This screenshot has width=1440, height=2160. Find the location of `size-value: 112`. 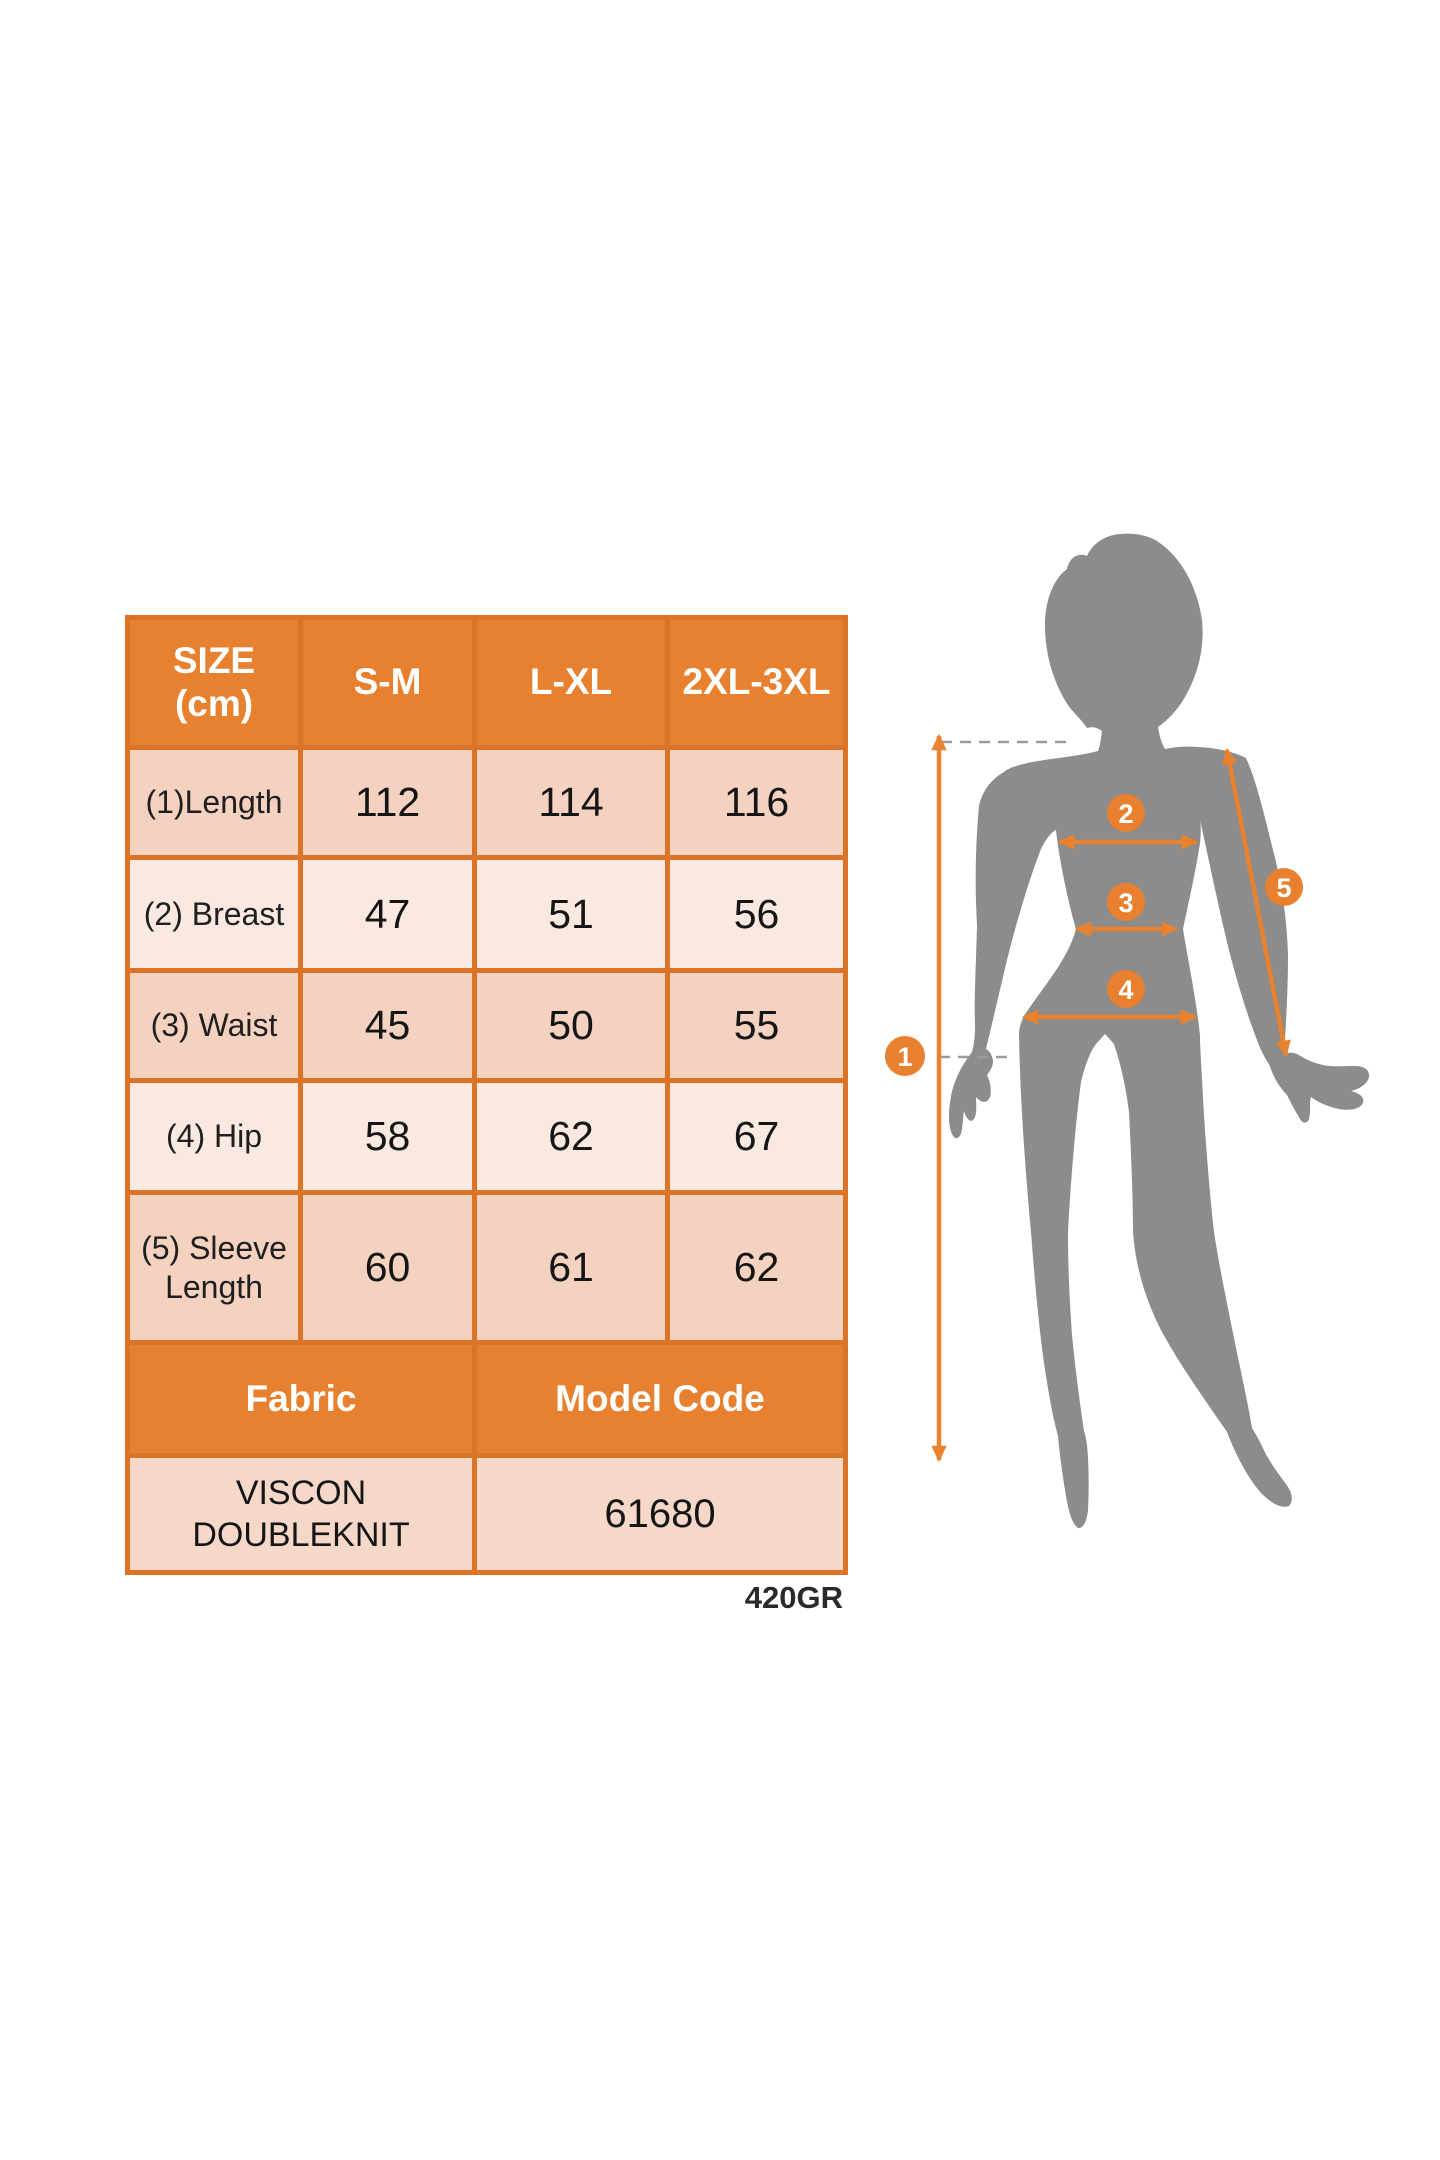

size-value: 112 is located at coordinates (387, 802).